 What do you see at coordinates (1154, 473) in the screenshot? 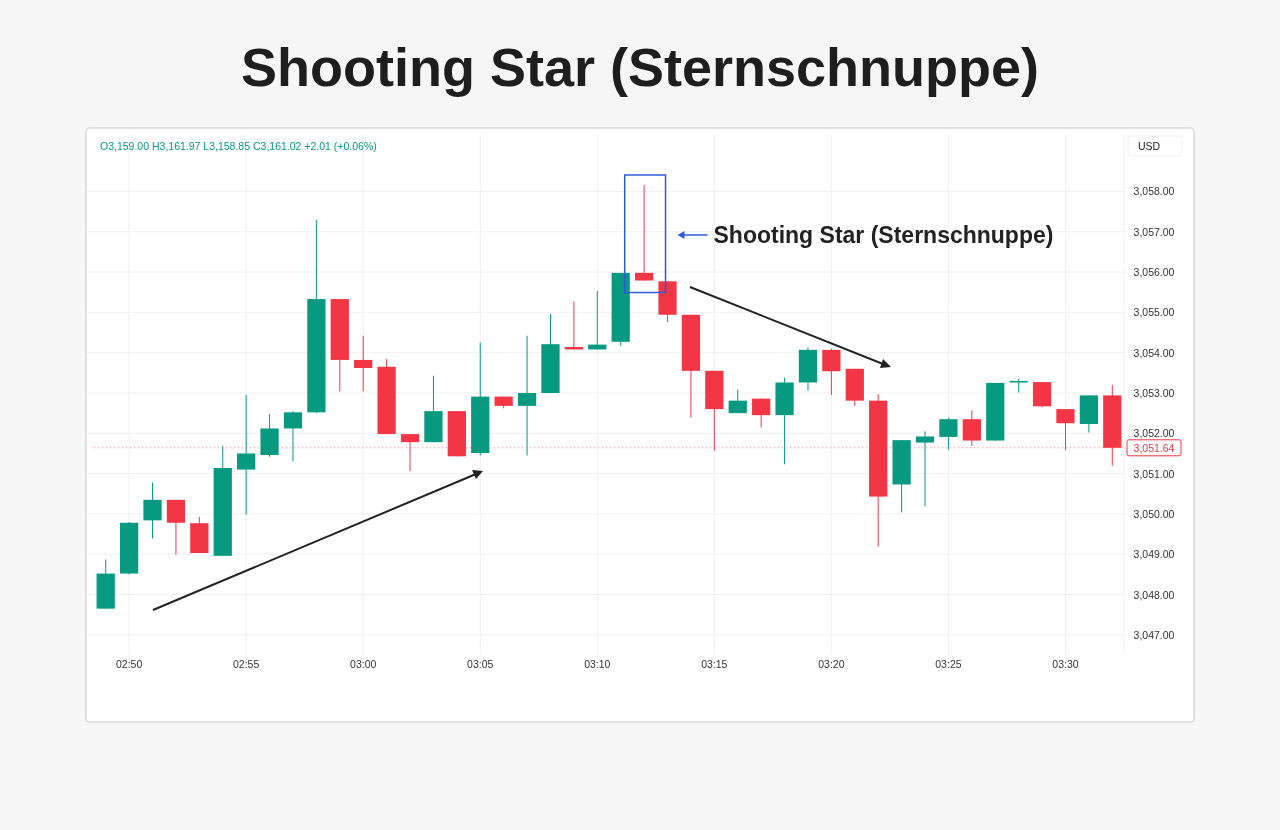
I see `y-tick-label: 3,051.00` at bounding box center [1154, 473].